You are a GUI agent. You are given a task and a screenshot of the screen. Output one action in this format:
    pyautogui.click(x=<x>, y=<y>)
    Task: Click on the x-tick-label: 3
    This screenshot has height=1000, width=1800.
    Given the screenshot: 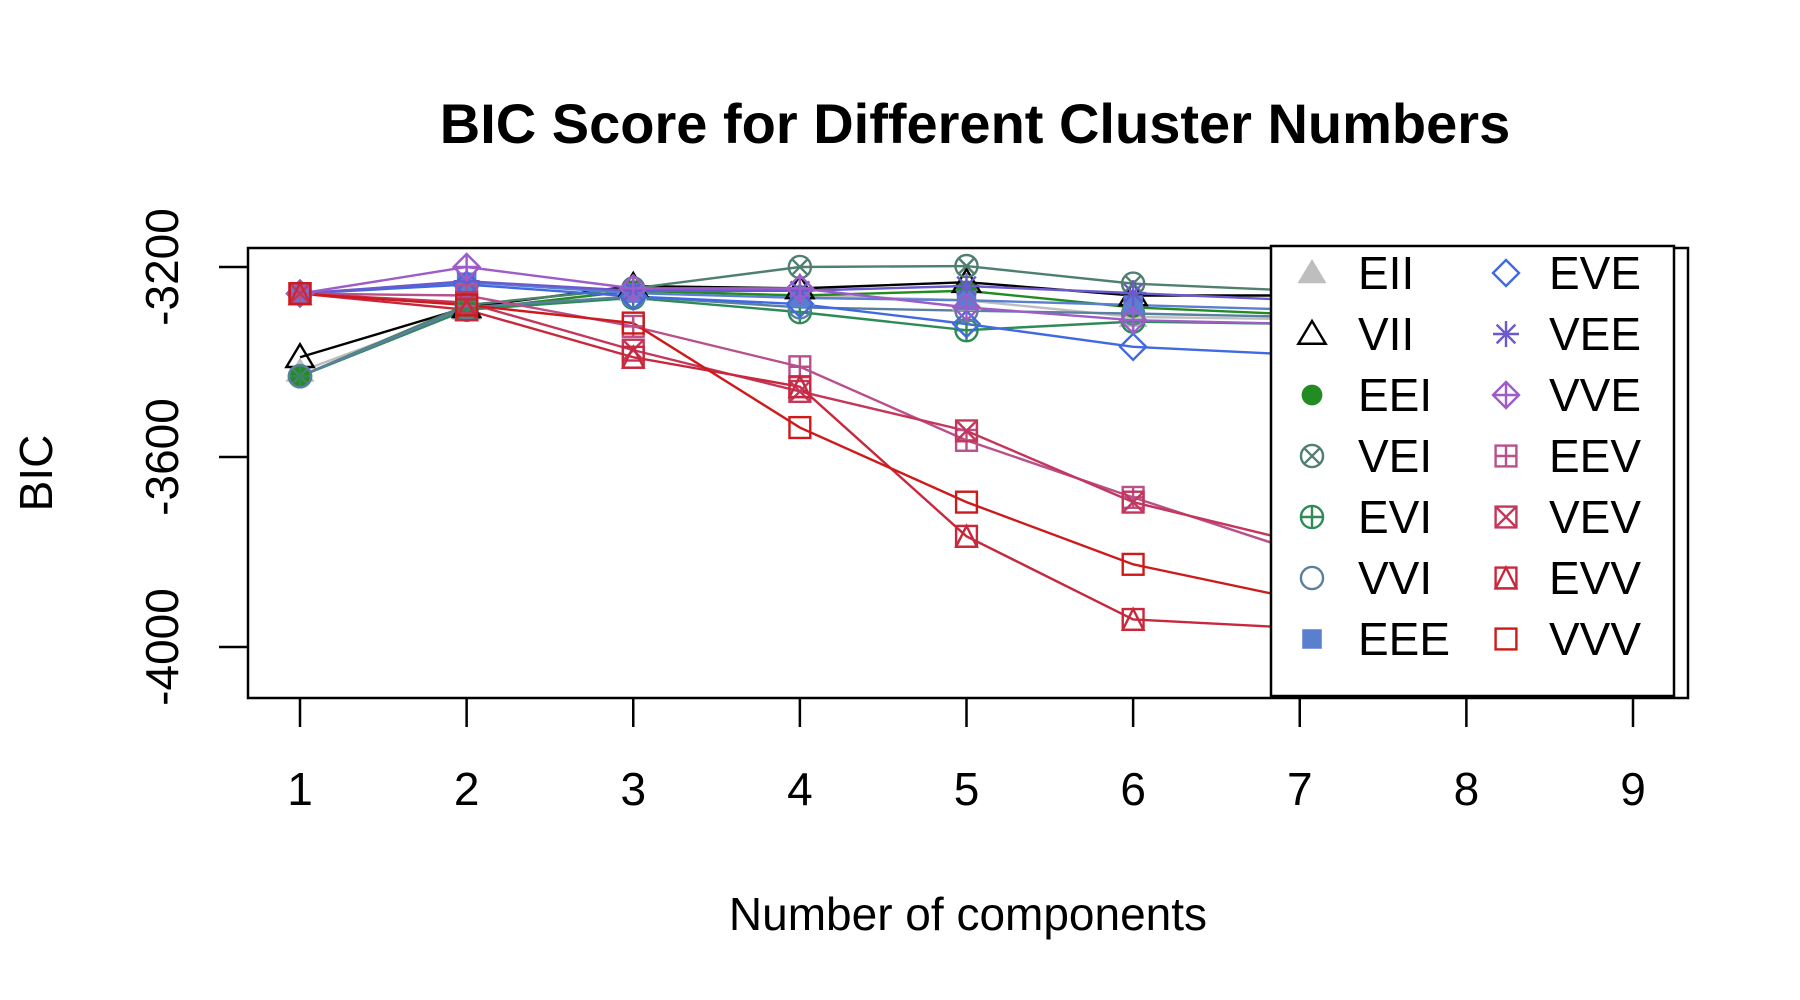 What is the action you would take?
    pyautogui.click(x=633, y=789)
    